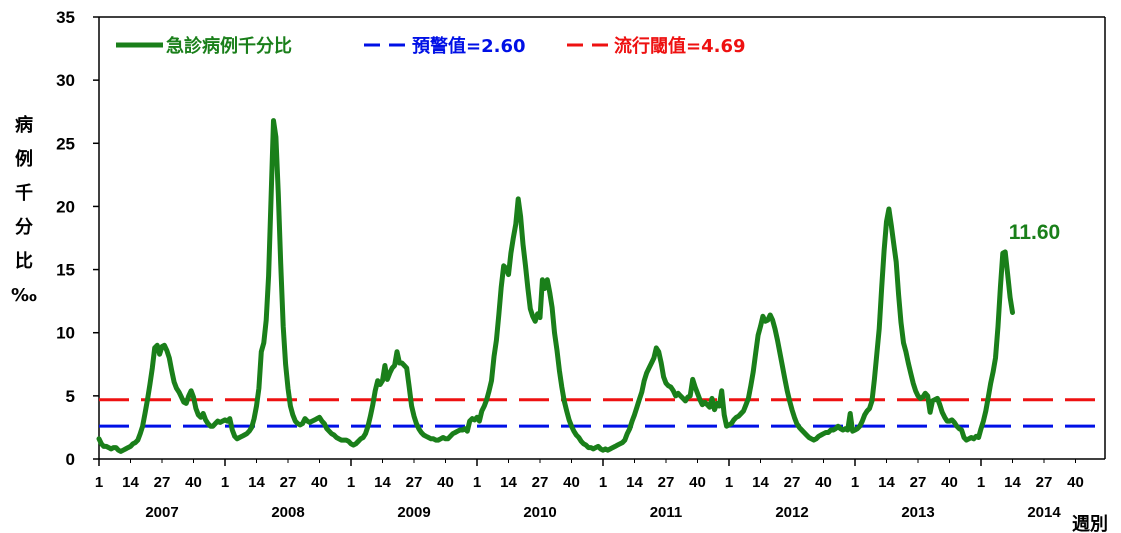 This screenshot has width=1121, height=533. I want to click on year-label: 2009, so click(413, 512).